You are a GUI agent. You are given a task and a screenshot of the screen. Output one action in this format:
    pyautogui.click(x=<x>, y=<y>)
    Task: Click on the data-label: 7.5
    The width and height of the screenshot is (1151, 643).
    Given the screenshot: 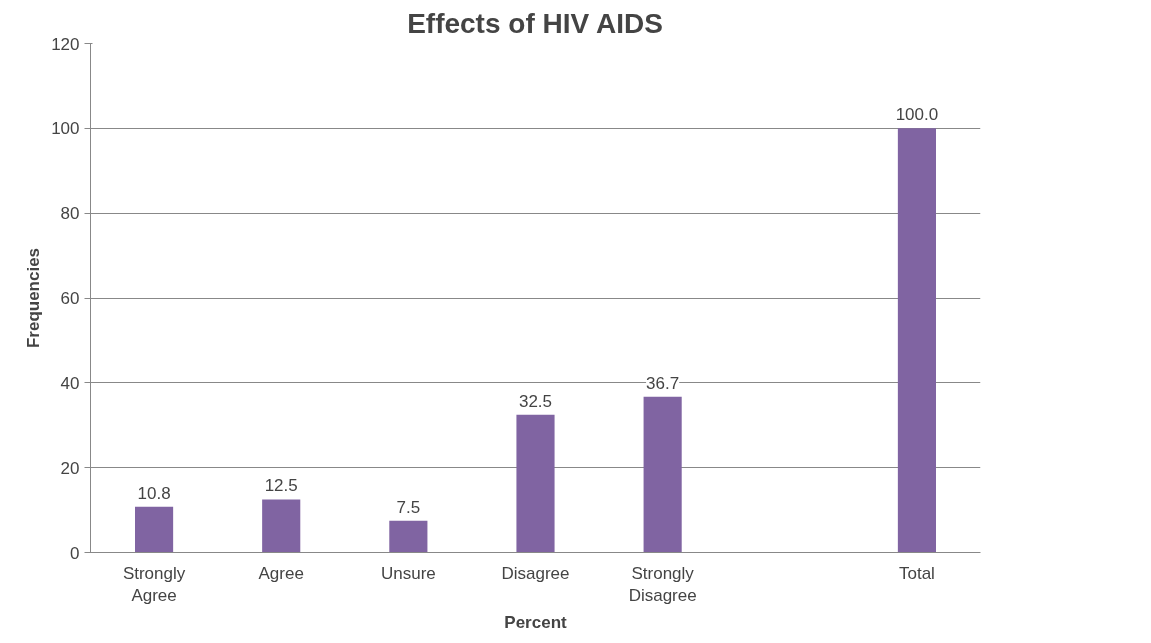 What is the action you would take?
    pyautogui.click(x=408, y=507)
    